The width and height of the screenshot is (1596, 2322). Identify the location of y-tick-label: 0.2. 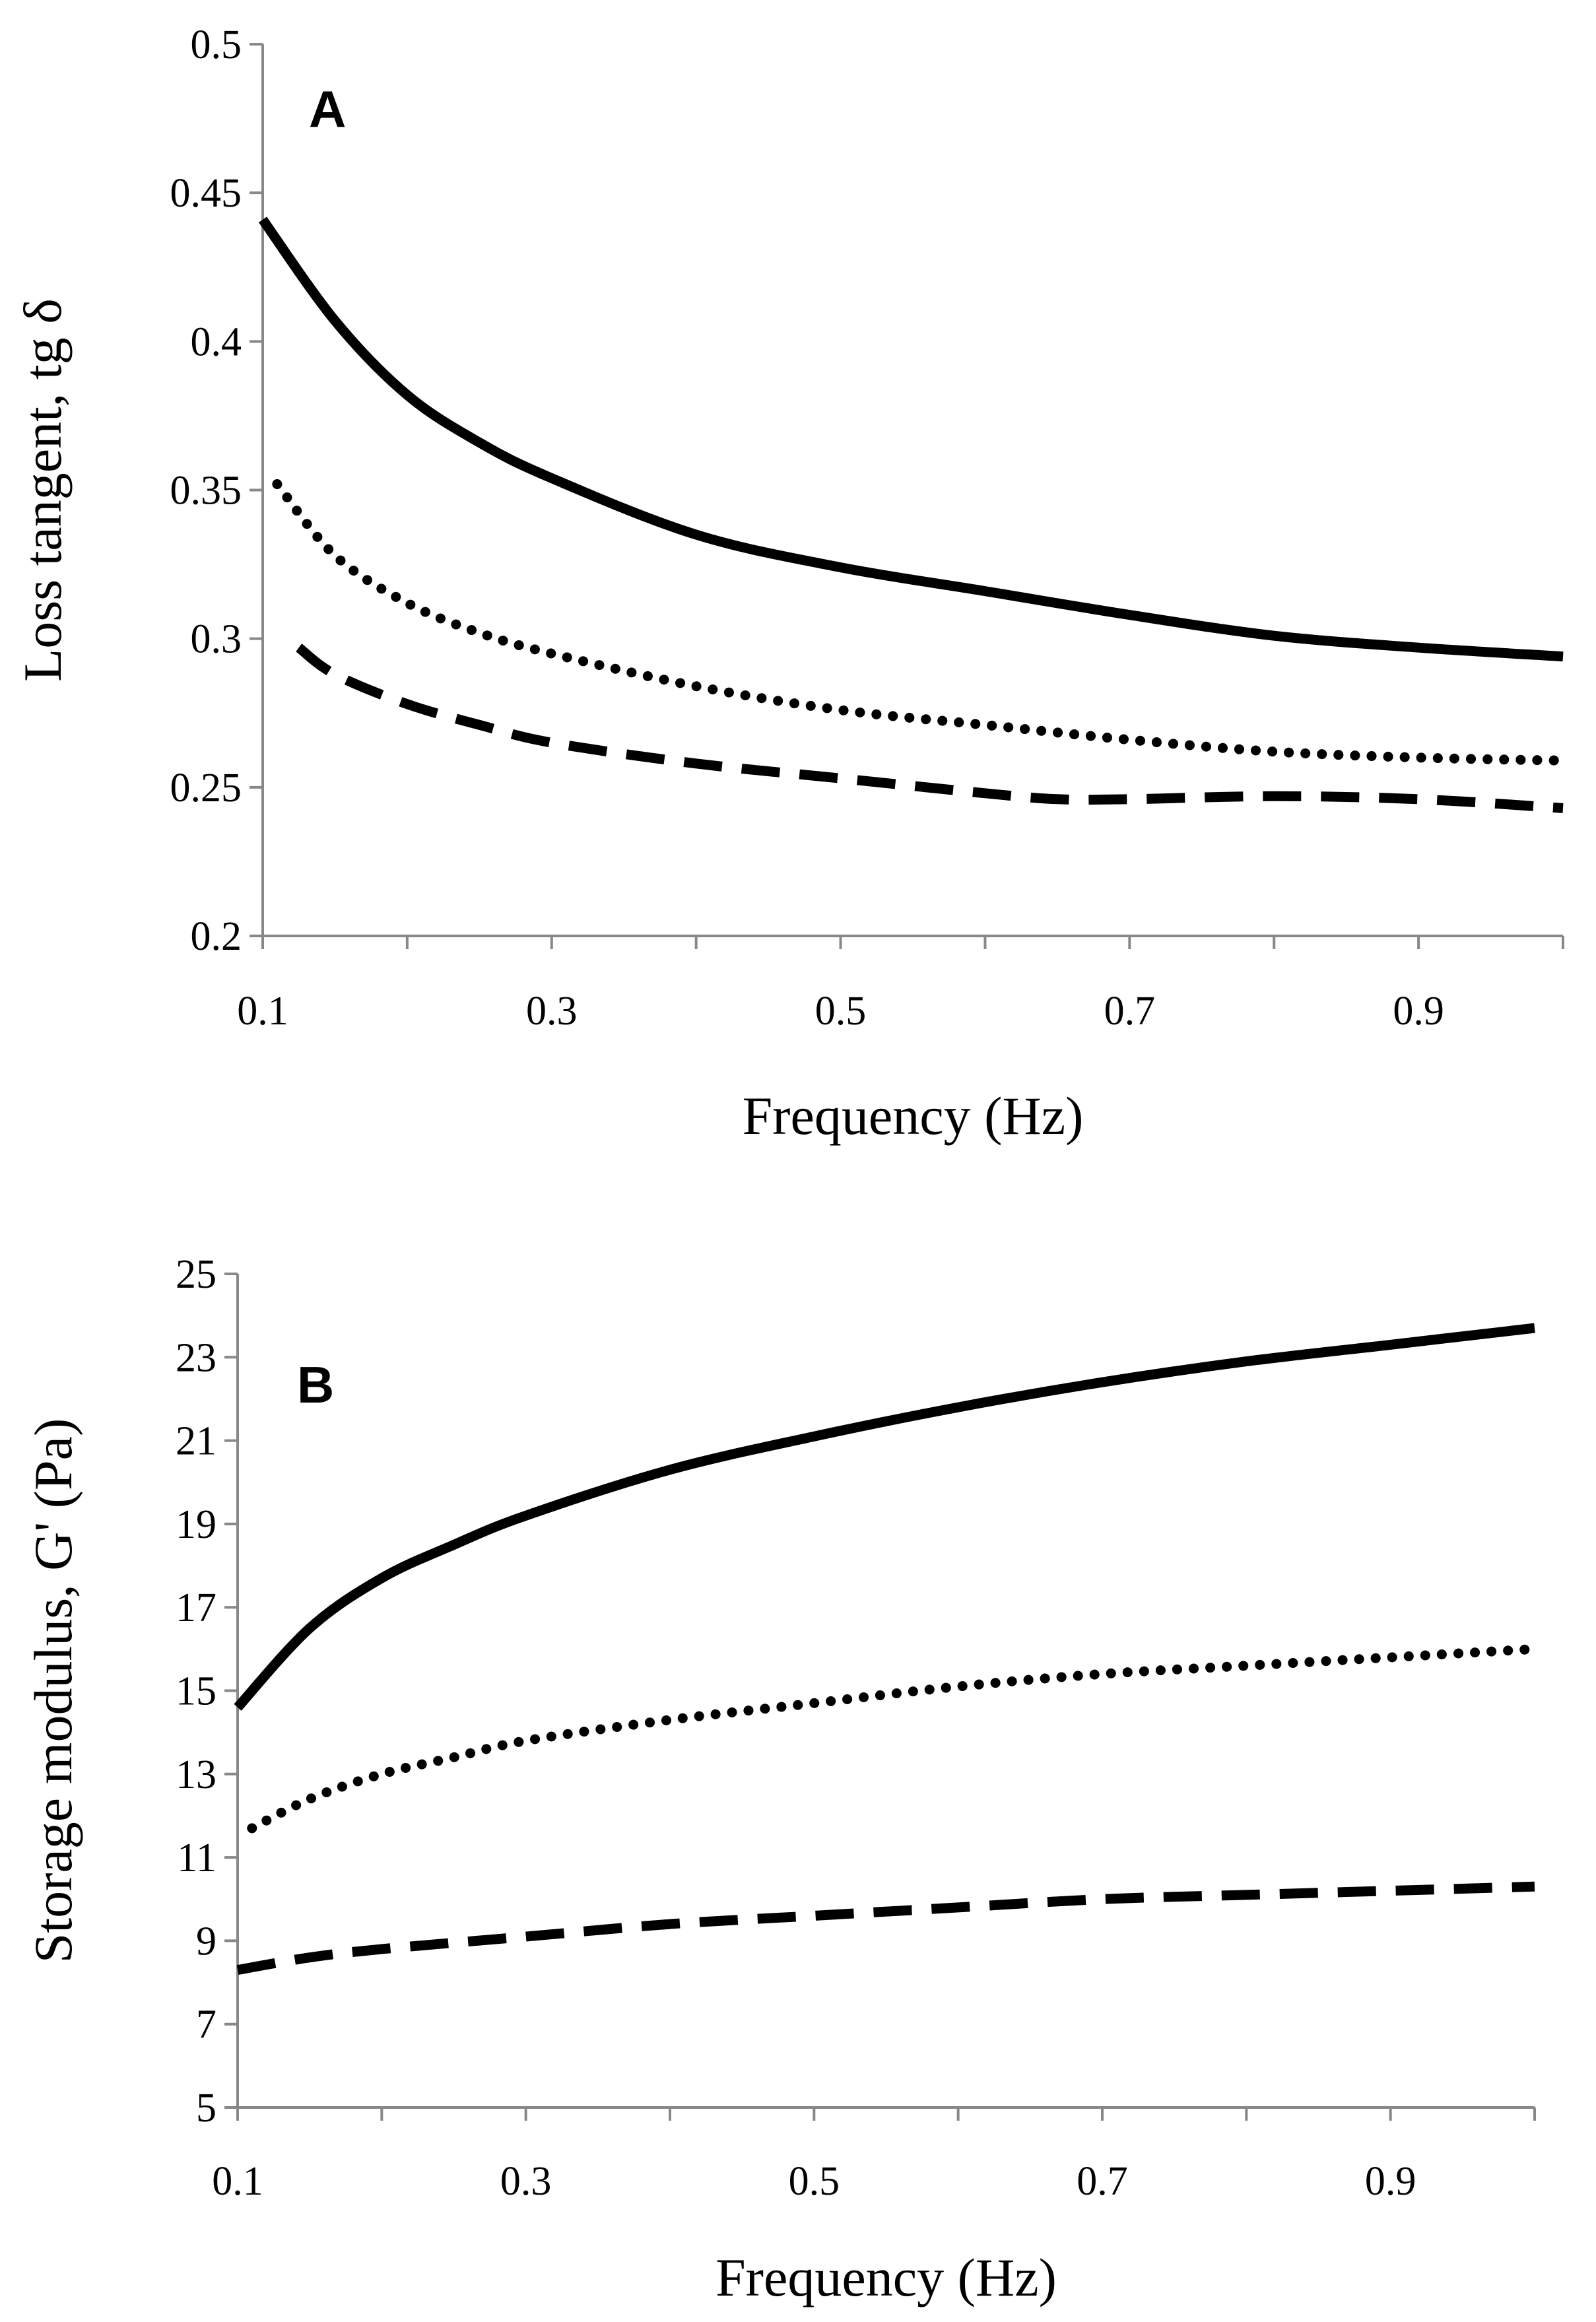
(217, 936).